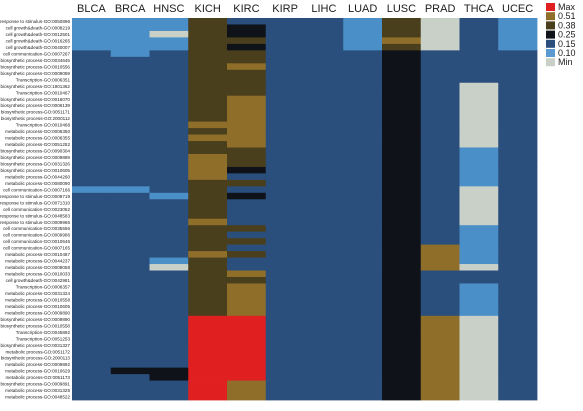  I want to click on row-label: cell communication-GO:0010646, so click(36, 241).